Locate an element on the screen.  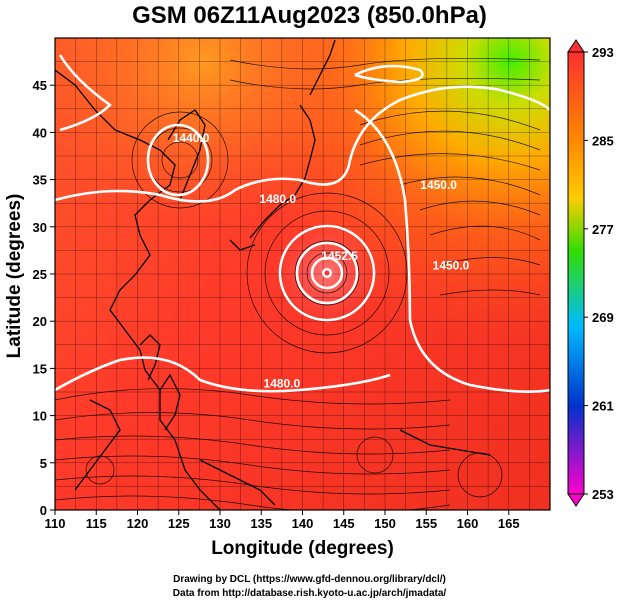
y-tick-label: 10 is located at coordinates (40, 416).